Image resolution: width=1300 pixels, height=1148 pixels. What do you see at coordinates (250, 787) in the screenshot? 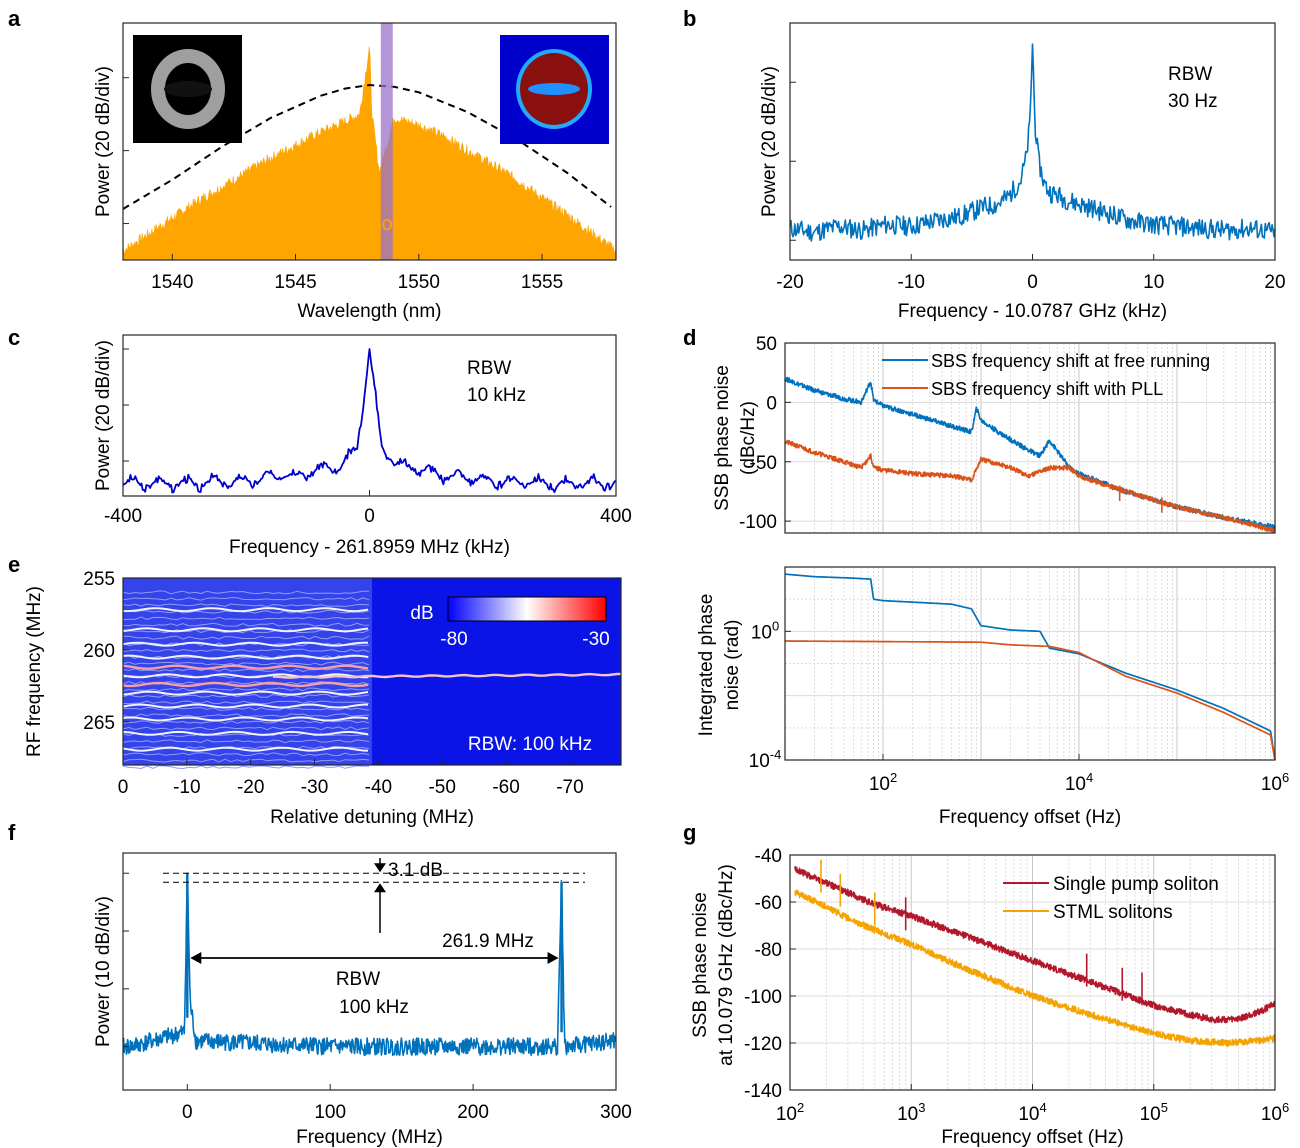
I see `x-tick-label-e-2: -20` at bounding box center [250, 787].